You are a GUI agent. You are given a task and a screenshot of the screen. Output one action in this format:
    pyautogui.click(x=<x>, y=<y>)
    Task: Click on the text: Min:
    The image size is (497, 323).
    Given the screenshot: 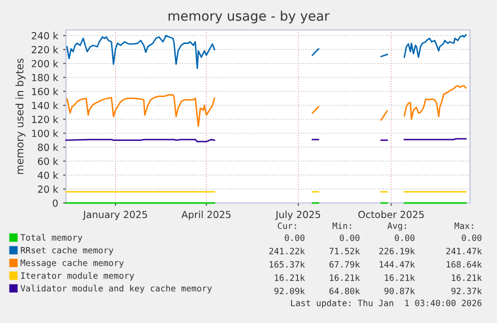 What is the action you would take?
    pyautogui.click(x=341, y=225)
    